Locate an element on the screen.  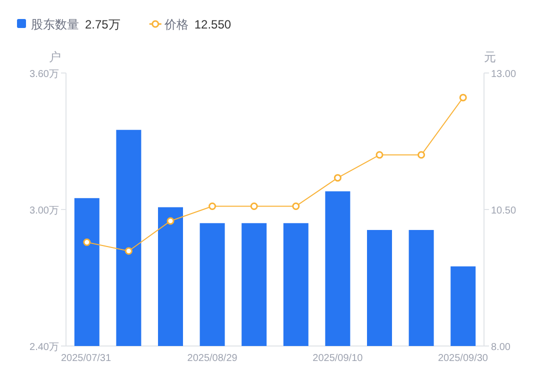
y-tick-label: 3.60万 is located at coordinates (44, 74).